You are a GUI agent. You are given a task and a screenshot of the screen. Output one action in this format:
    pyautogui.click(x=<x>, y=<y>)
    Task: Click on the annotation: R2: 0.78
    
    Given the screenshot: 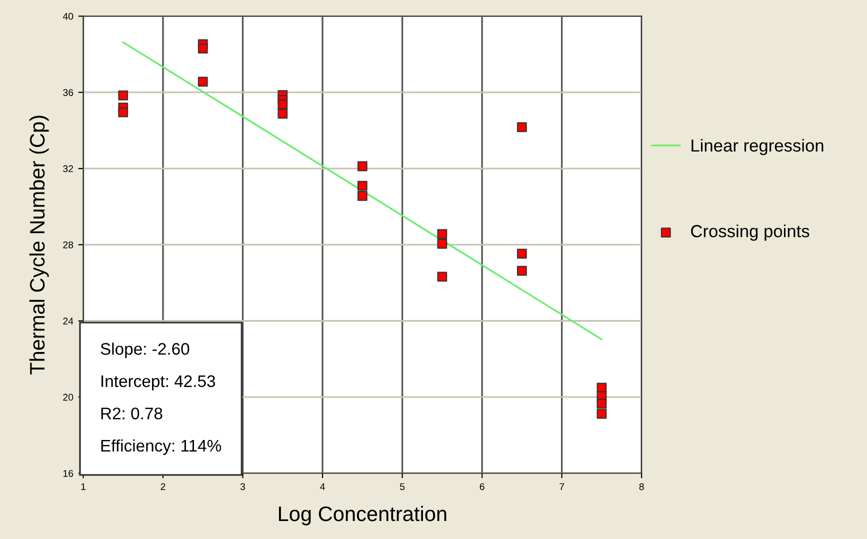 What is the action you would take?
    pyautogui.click(x=131, y=414)
    